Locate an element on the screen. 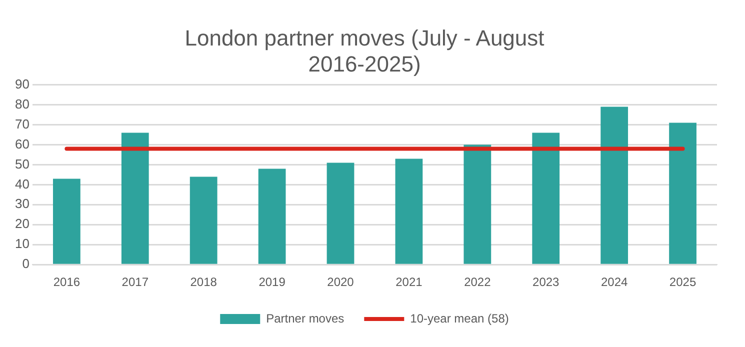 This screenshot has height=347, width=745. y-tick-label: 30 is located at coordinates (22, 204).